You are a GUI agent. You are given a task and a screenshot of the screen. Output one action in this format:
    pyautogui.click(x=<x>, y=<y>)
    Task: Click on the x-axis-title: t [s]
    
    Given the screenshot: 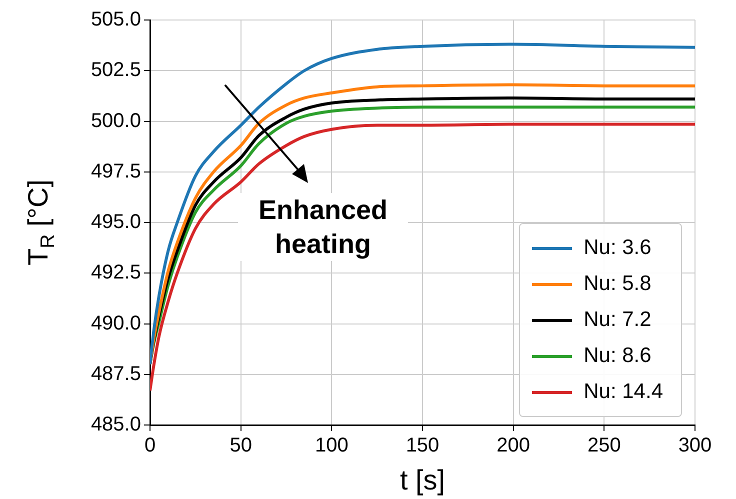 What is the action you would take?
    pyautogui.click(x=423, y=480)
    